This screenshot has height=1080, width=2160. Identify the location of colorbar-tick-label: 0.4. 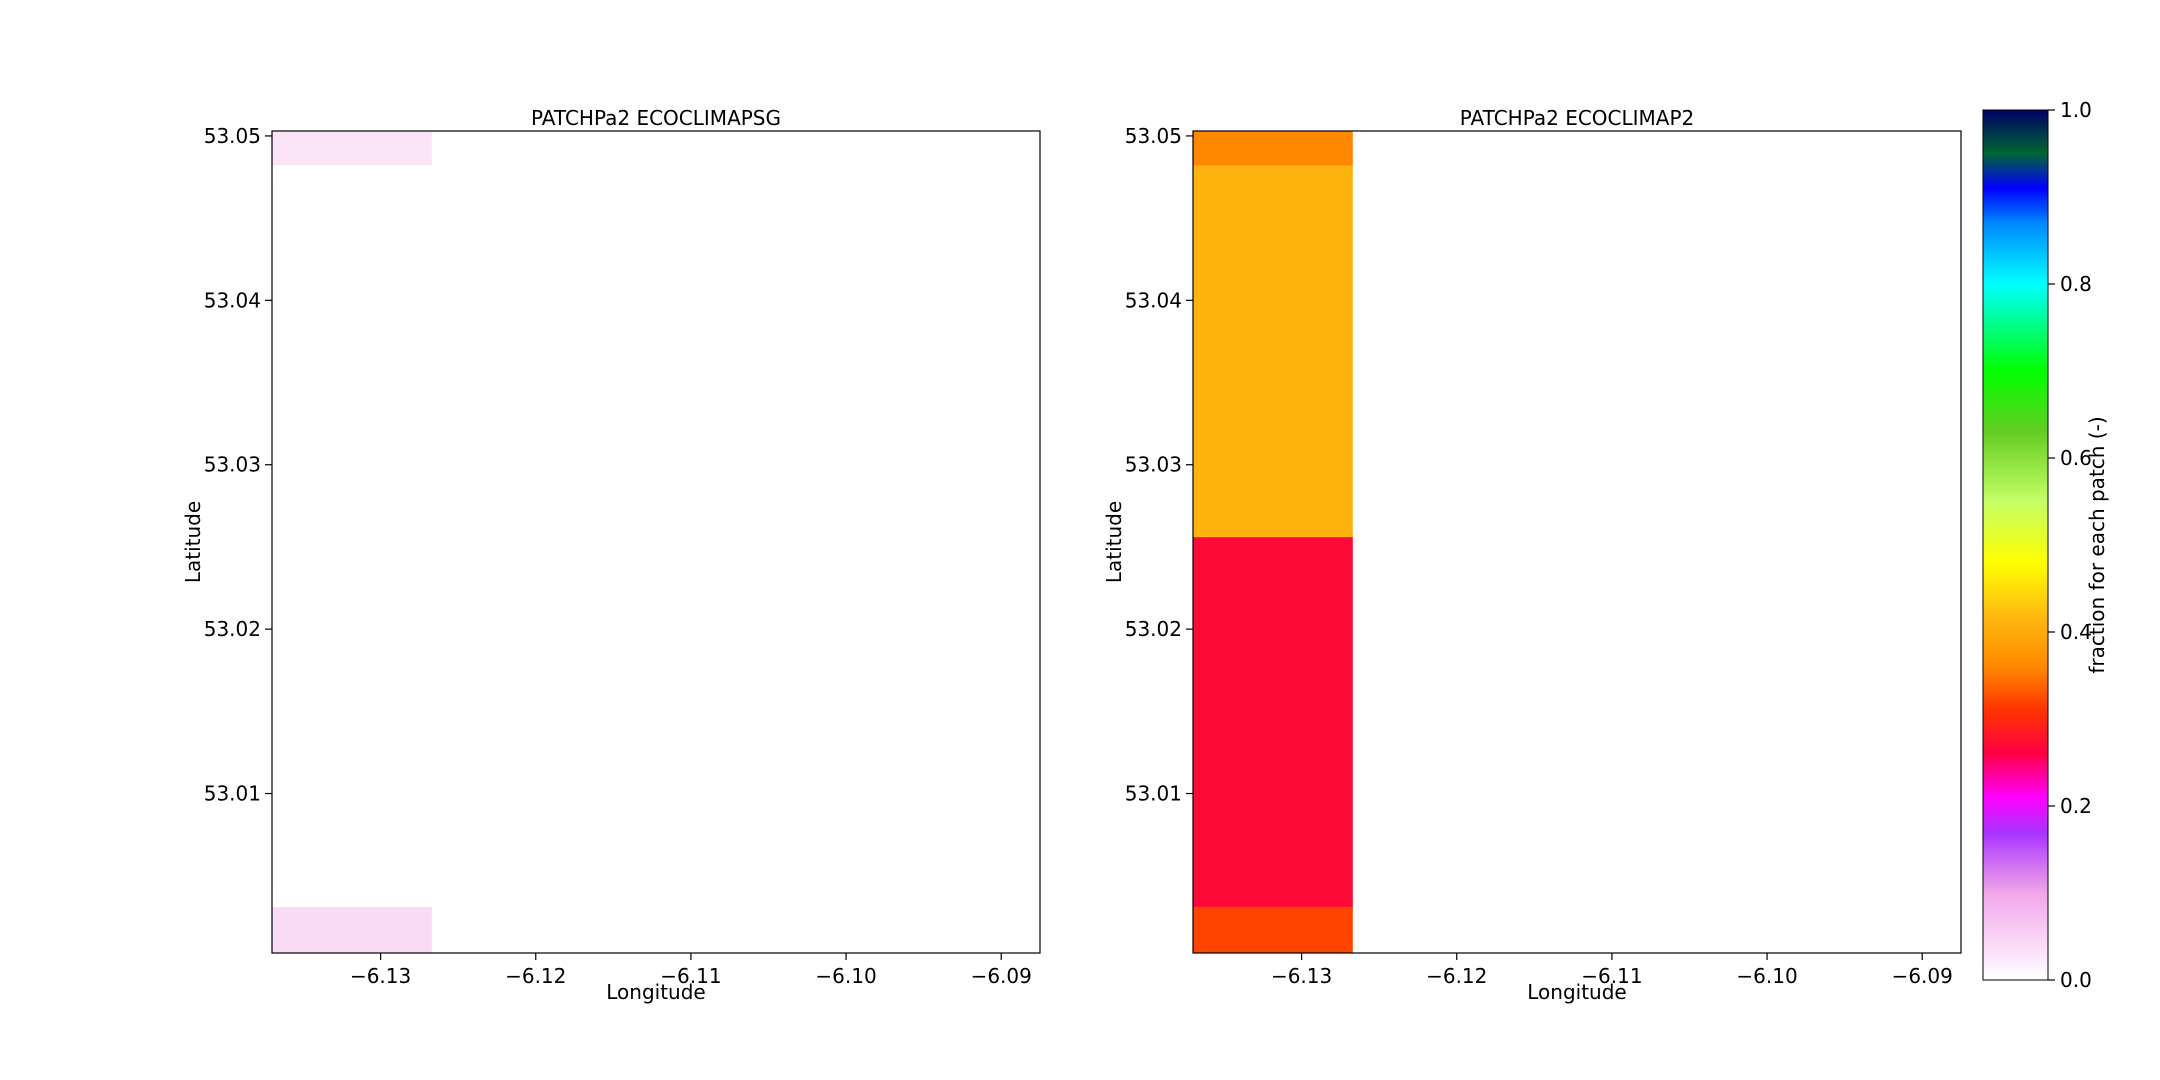
(2076, 632).